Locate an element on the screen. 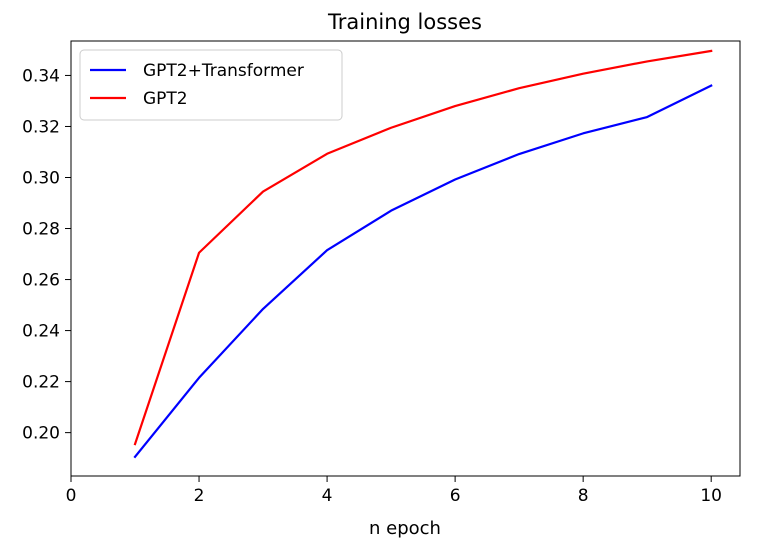 This screenshot has width=776, height=538. legend-entry-label: GPT2+Transformer is located at coordinates (223, 71).